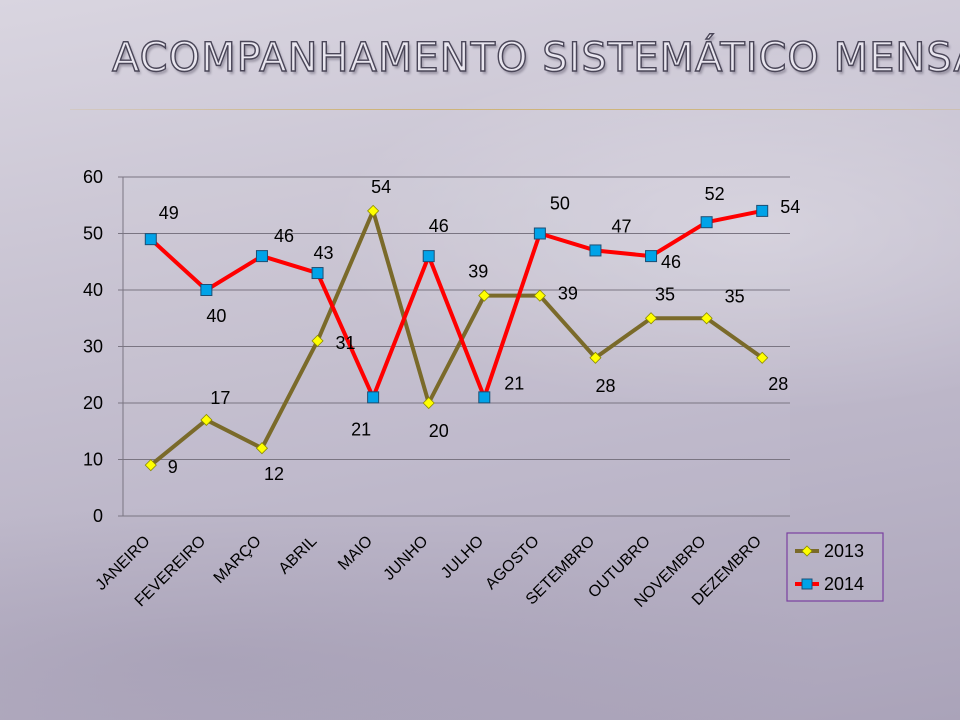  I want to click on y-tick-label: 10, so click(93, 460).